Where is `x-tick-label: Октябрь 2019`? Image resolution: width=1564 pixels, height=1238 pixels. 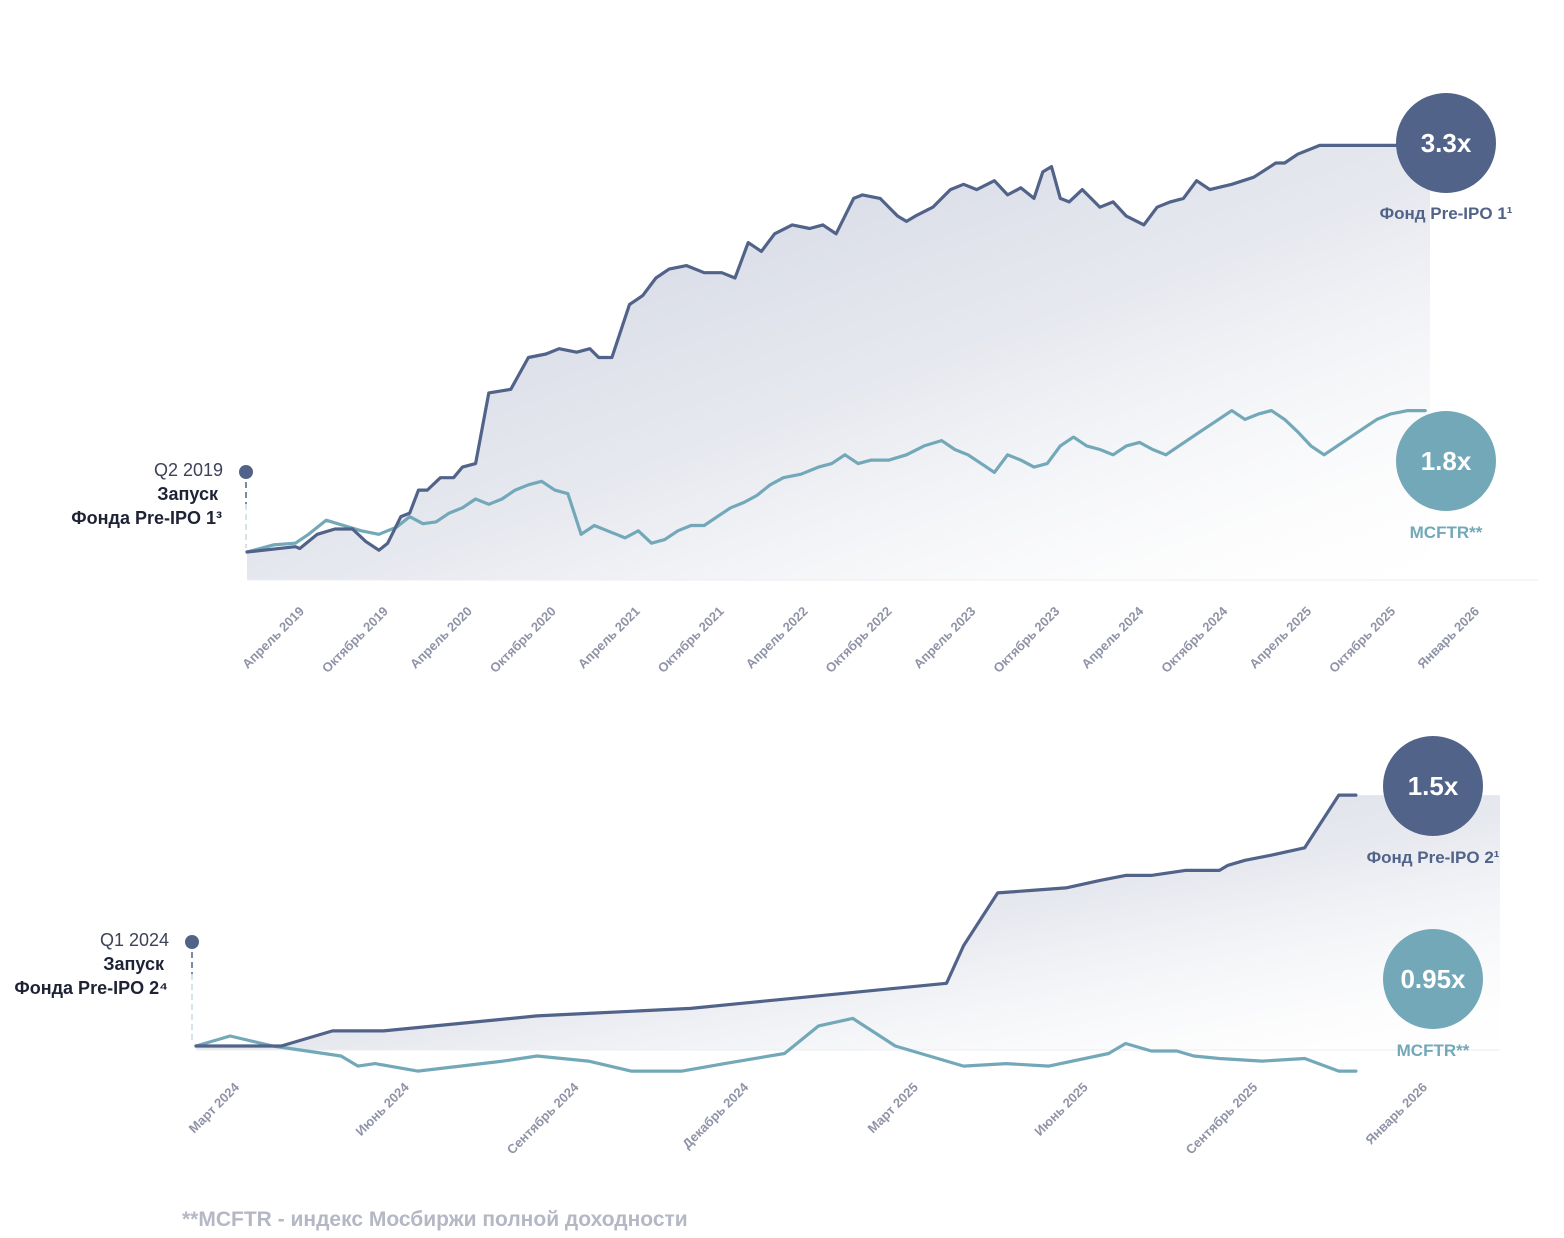 x-tick-label: Октябрь 2019 is located at coordinates (355, 640).